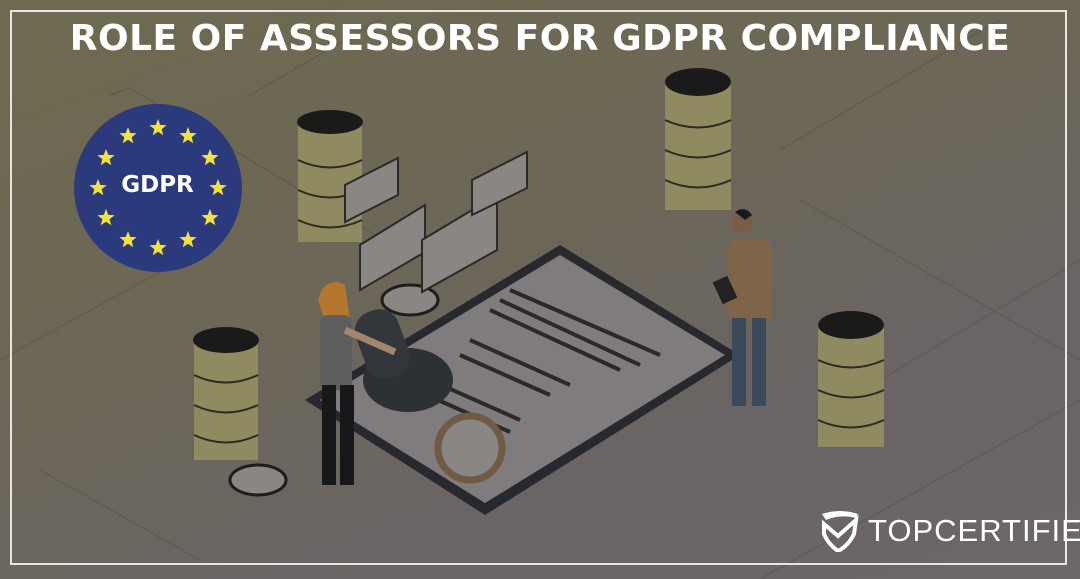  I want to click on eu-stars-flag-icon, so click(158, 187).